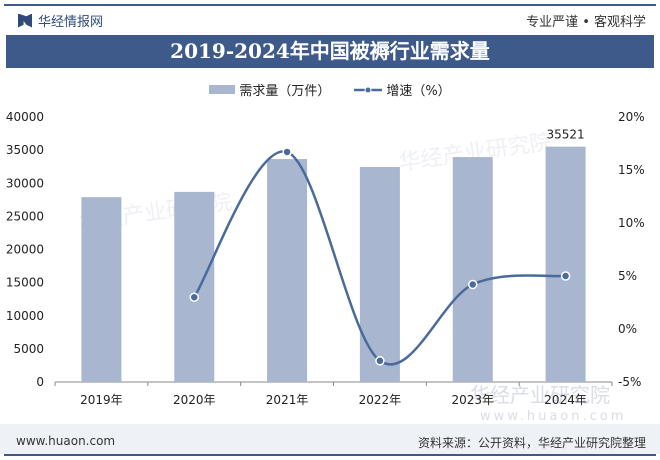 Image resolution: width=660 pixels, height=460 pixels. I want to click on left-tick-label: 20000, so click(25, 250).